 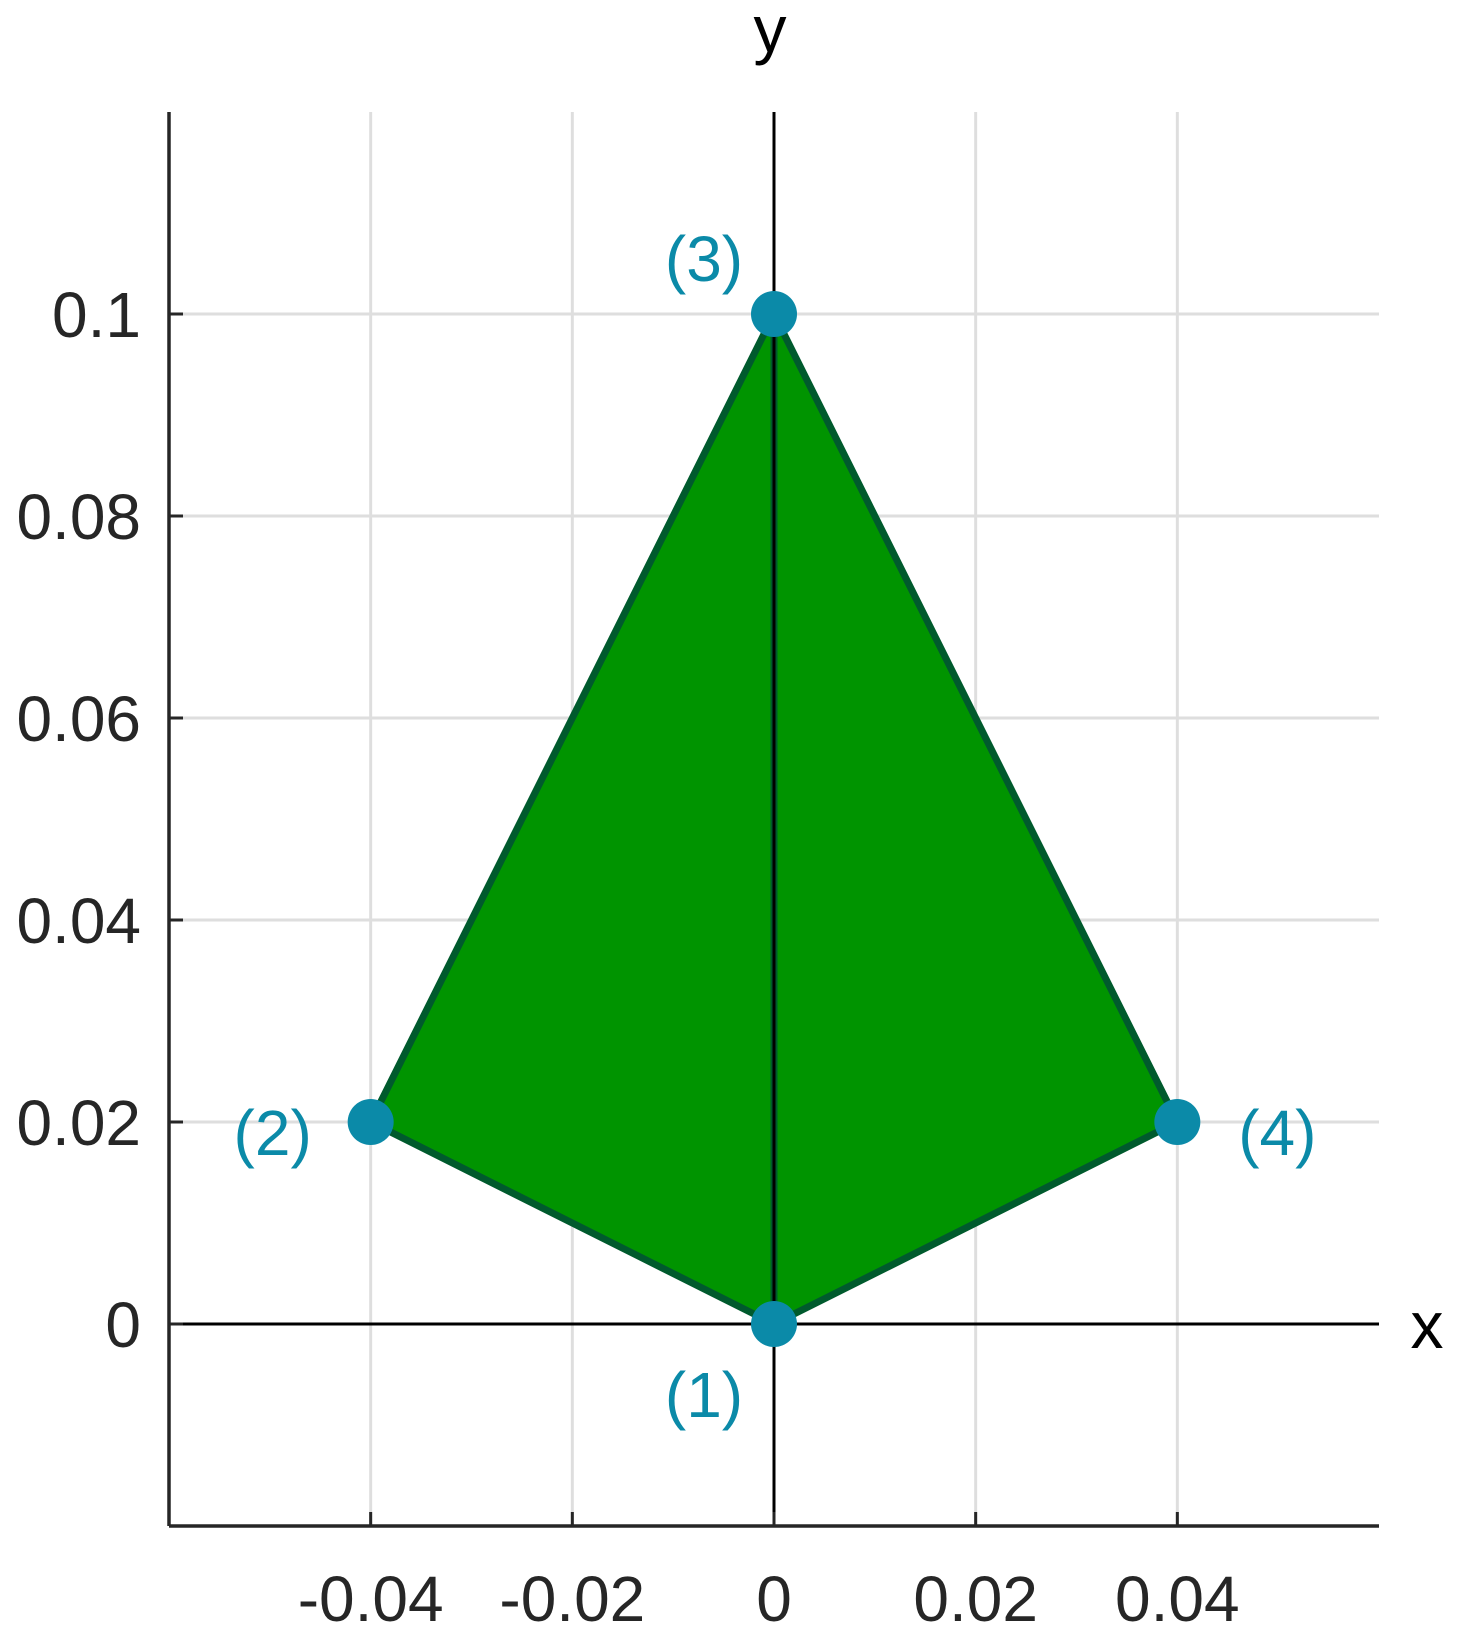 What do you see at coordinates (975, 1596) in the screenshot?
I see `x-tick-label: 0.02` at bounding box center [975, 1596].